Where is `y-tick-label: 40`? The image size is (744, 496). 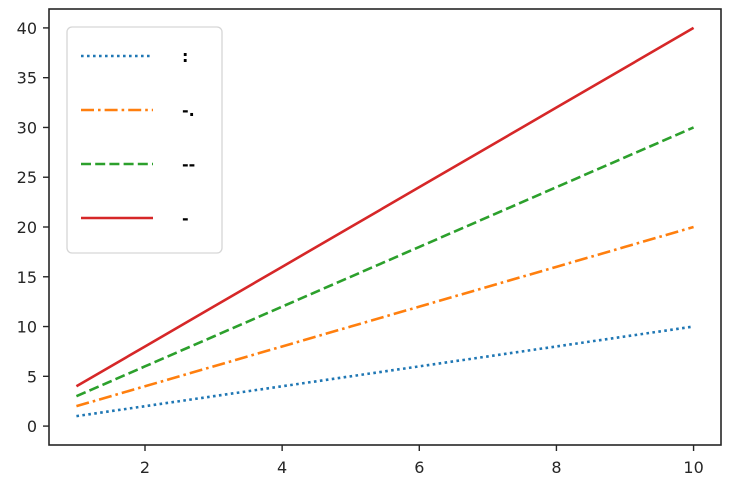 y-tick-label: 40 is located at coordinates (27, 28).